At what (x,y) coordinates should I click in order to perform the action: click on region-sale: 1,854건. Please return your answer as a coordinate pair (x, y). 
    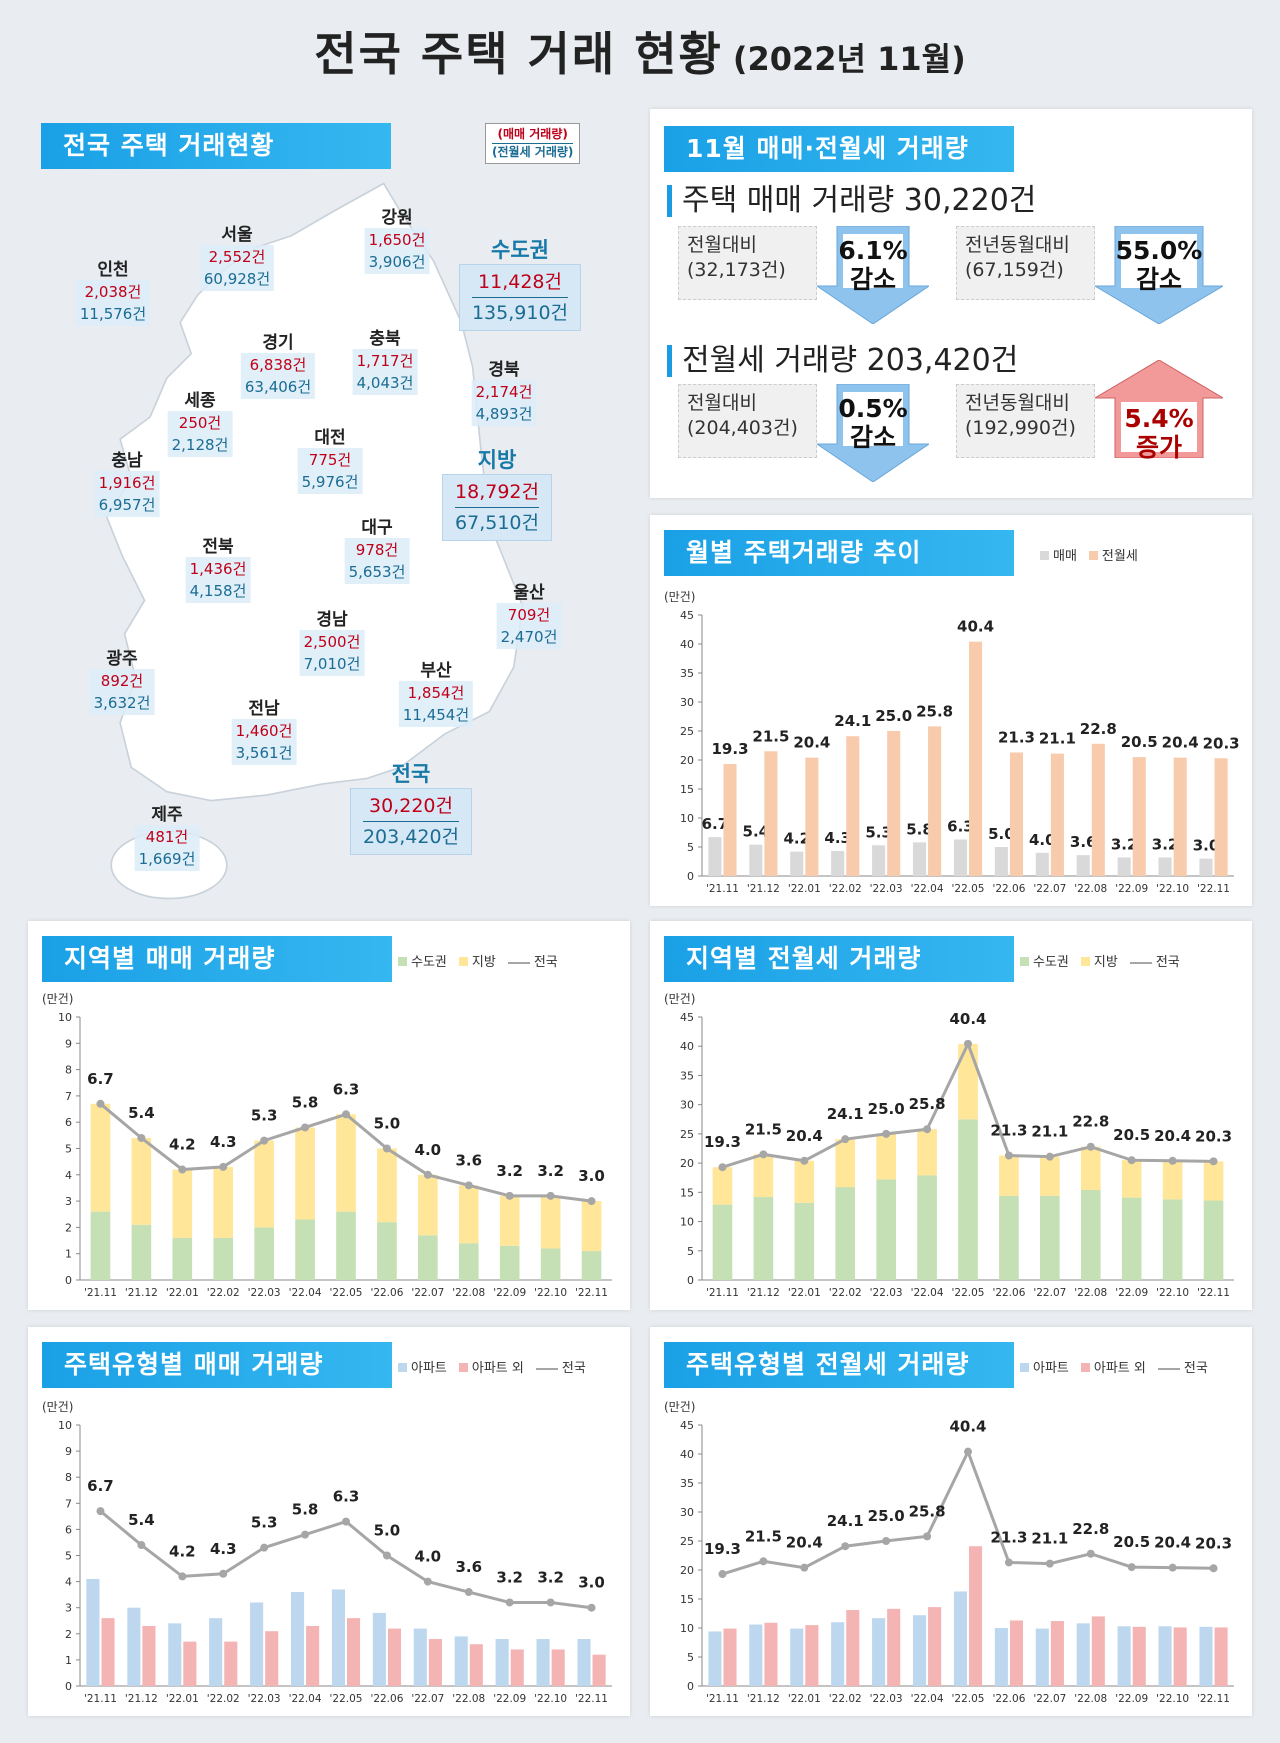
    Looking at the image, I should click on (436, 693).